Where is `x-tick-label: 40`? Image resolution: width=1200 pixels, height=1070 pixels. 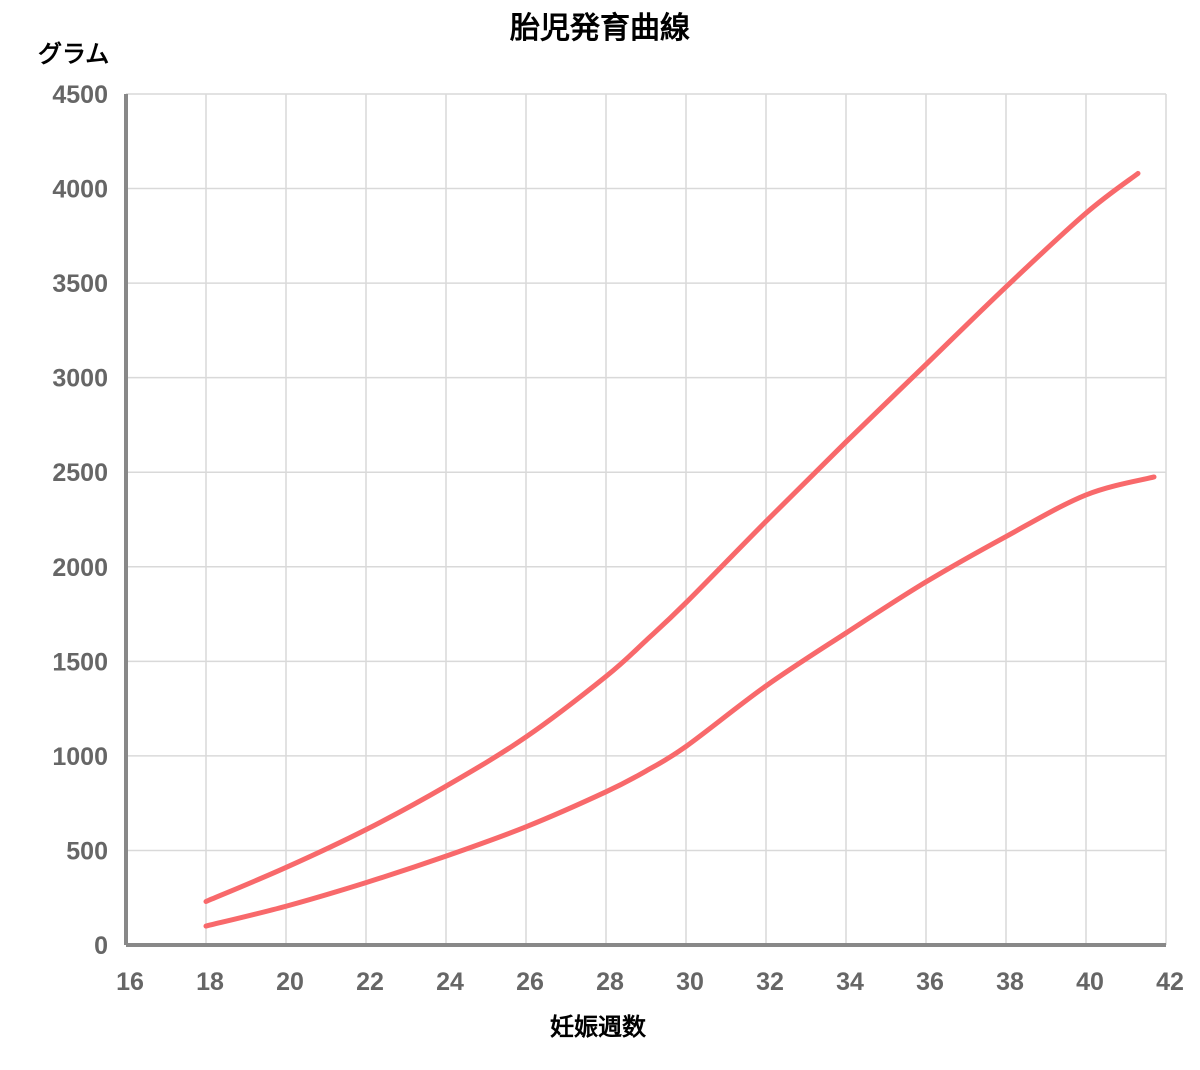 x-tick-label: 40 is located at coordinates (1090, 982).